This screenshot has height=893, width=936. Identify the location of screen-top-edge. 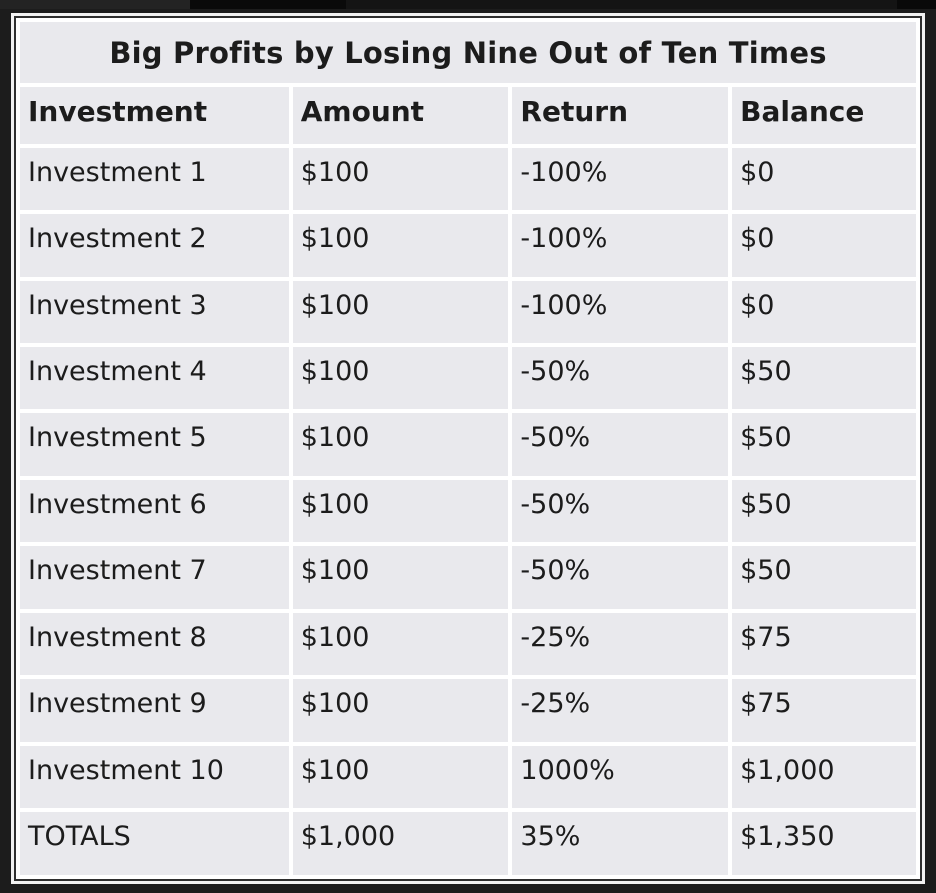
(468, 4).